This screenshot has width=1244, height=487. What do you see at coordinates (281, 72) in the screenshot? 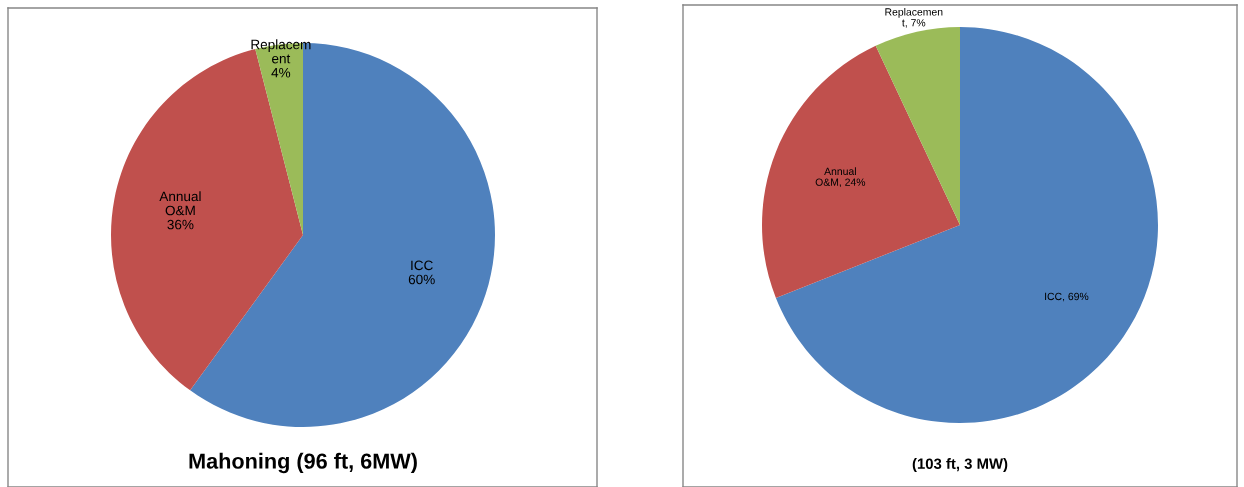
I see `data-label: 4%` at bounding box center [281, 72].